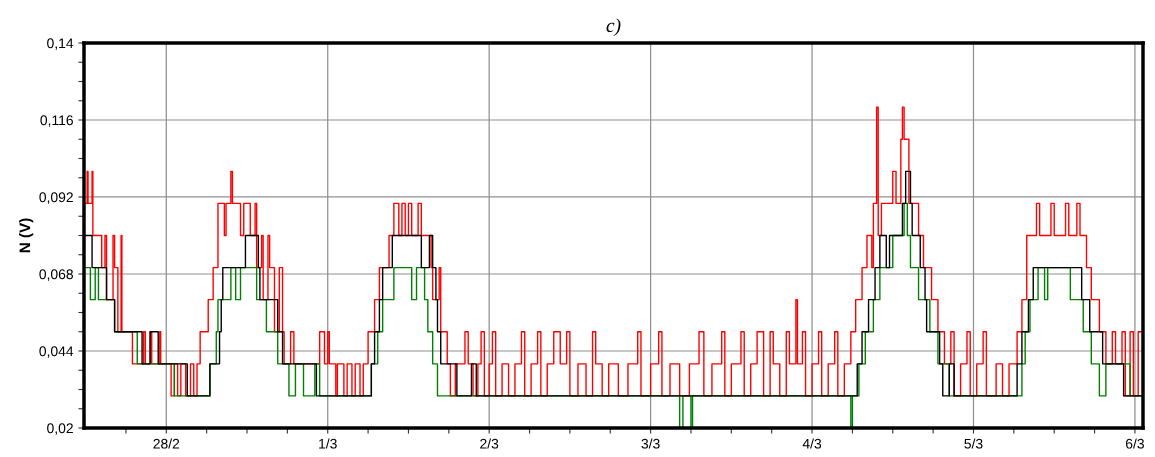  What do you see at coordinates (56, 275) in the screenshot?
I see `y-tick-label: 0,068` at bounding box center [56, 275].